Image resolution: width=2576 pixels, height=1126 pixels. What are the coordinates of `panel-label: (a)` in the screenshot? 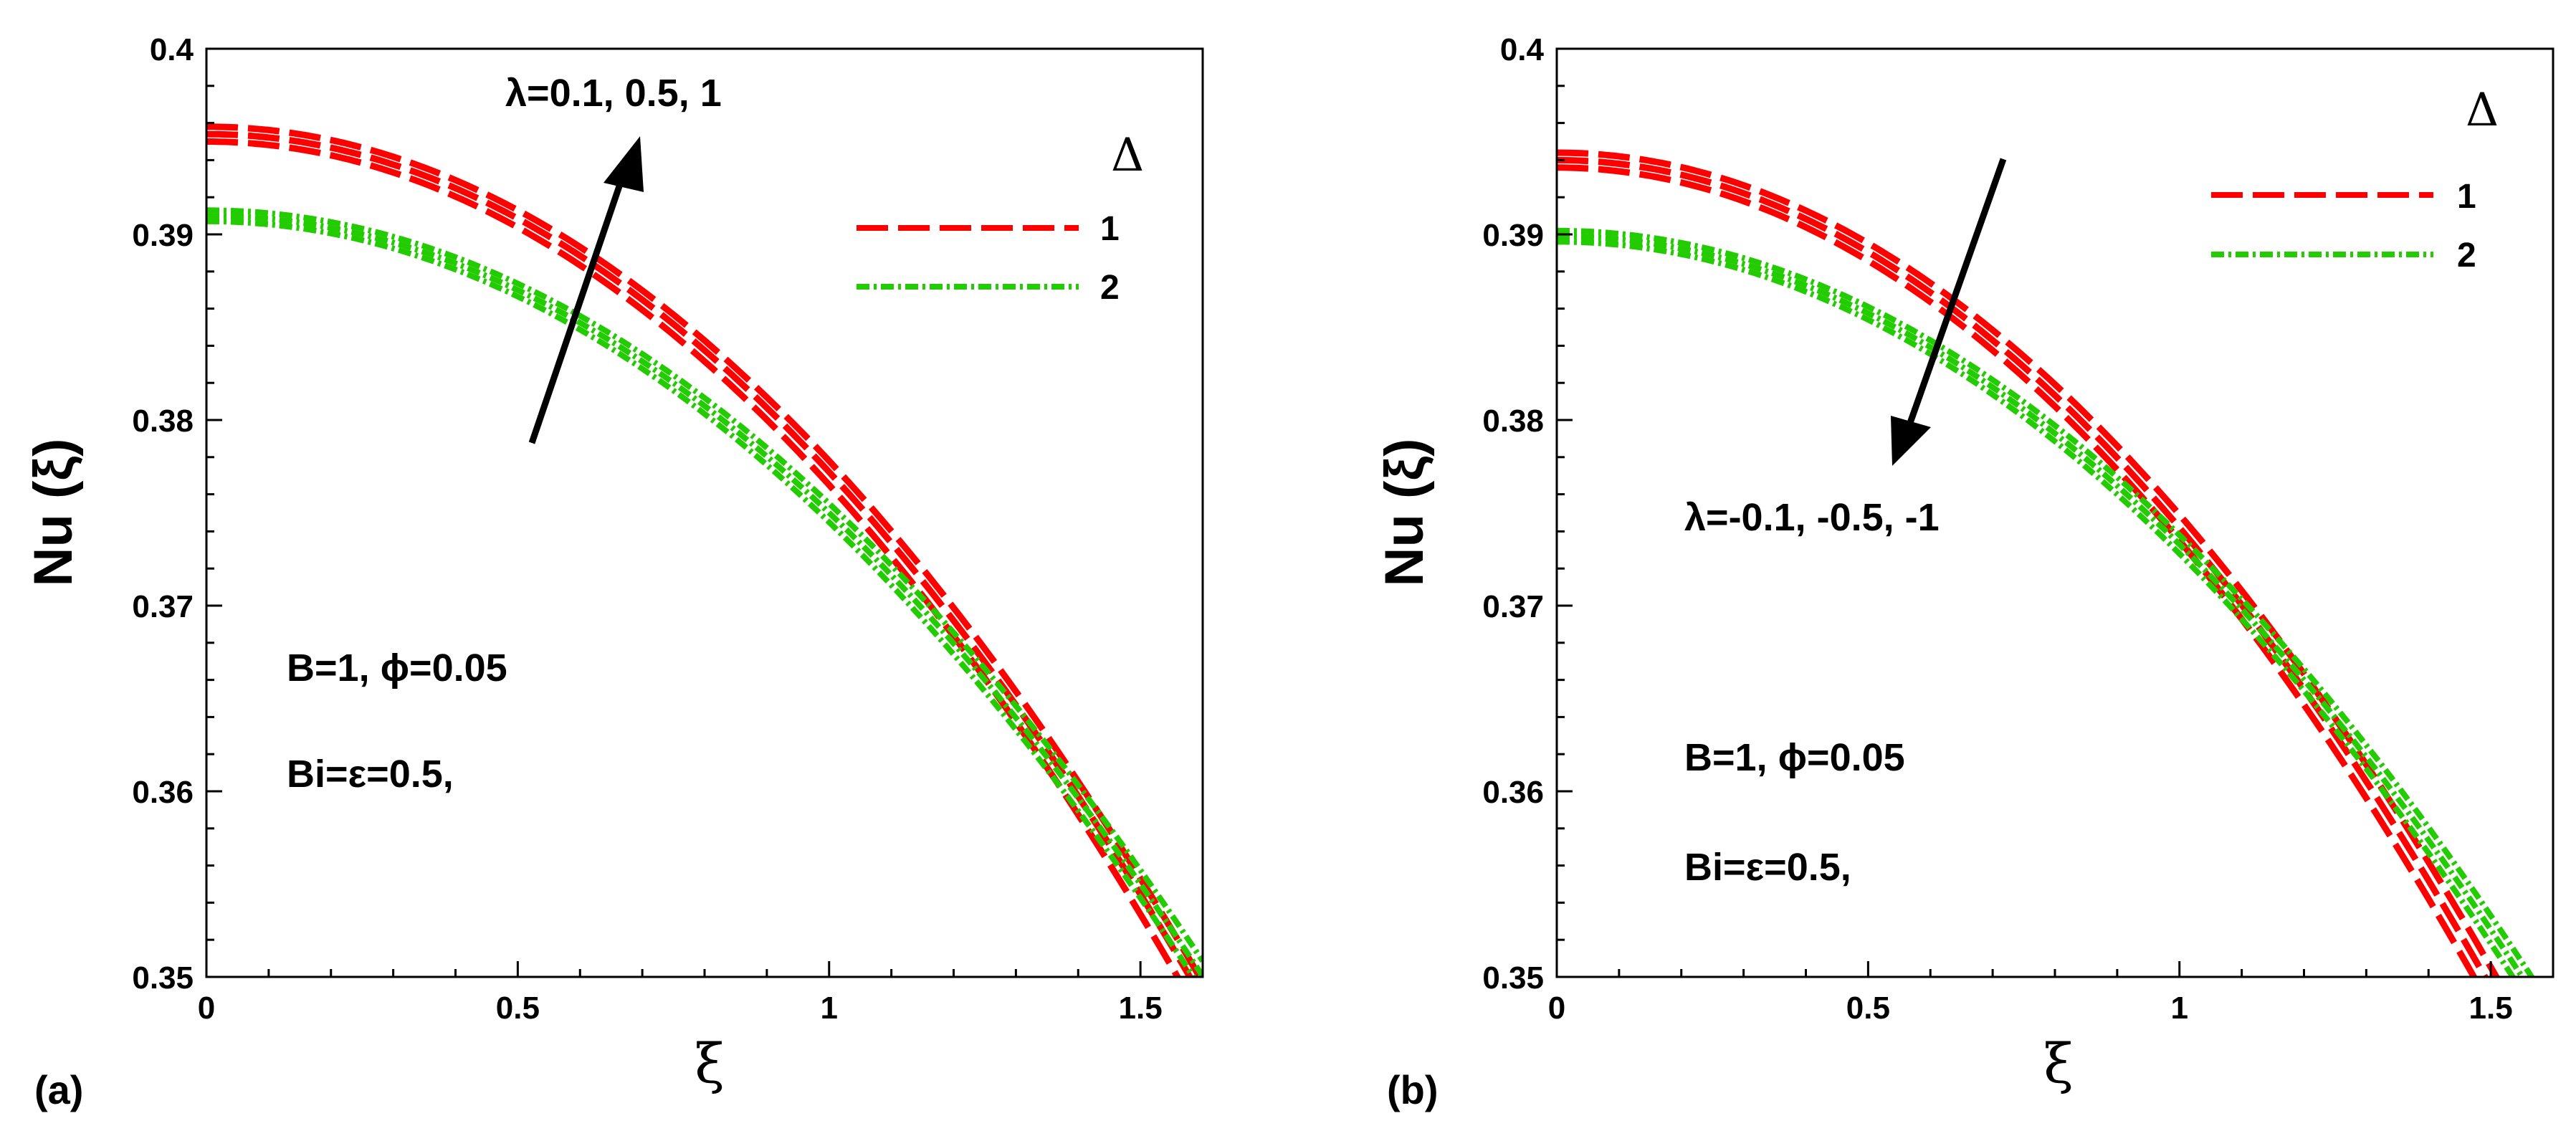 It's located at (58, 1089).